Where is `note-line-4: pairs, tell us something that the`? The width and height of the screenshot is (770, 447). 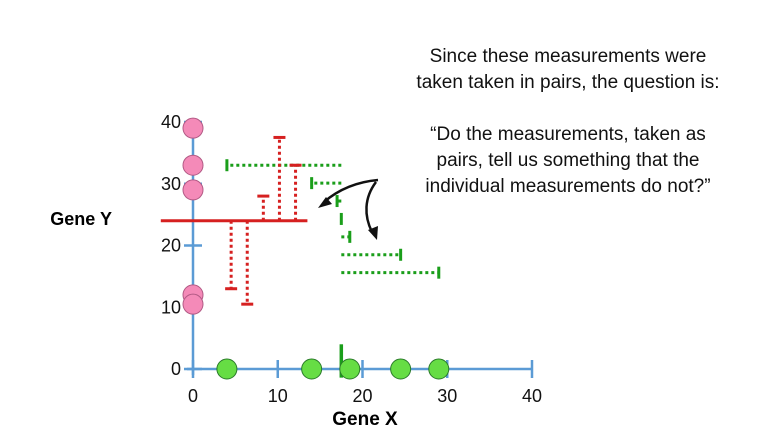
note-line-4: pairs, tell us something that the is located at coordinates (568, 160).